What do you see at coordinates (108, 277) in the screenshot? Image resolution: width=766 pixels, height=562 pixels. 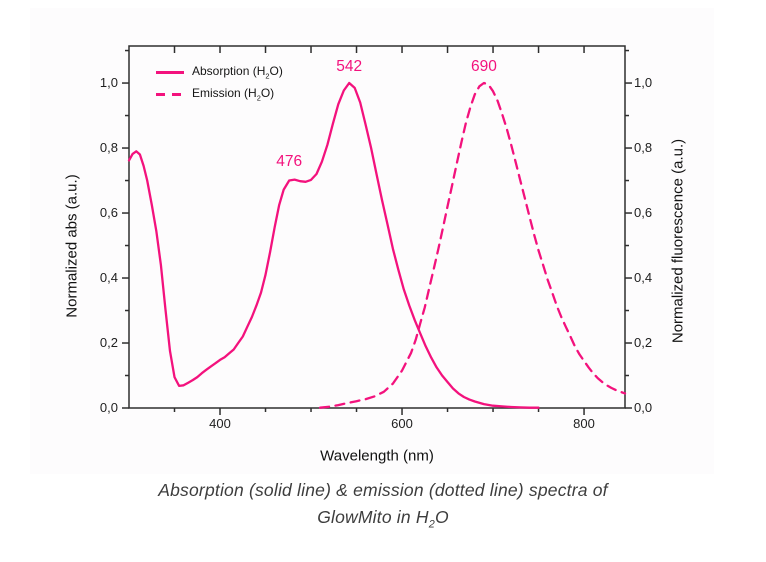 I see `y-tick-label-left: 0,4` at bounding box center [108, 277].